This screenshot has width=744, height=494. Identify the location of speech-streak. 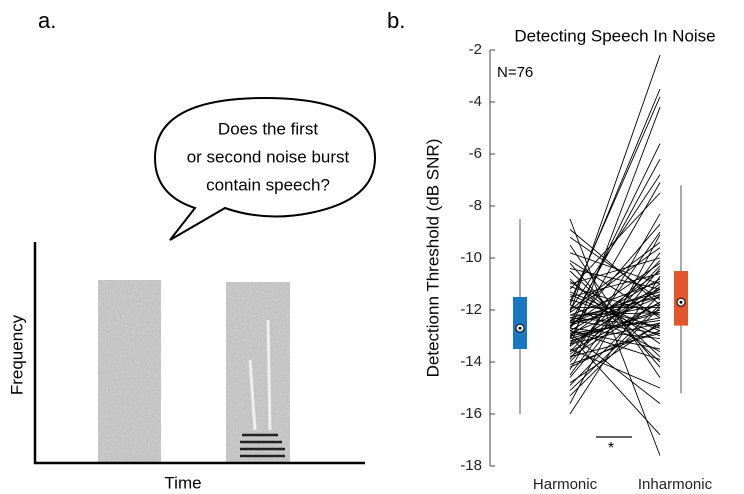
(260, 375).